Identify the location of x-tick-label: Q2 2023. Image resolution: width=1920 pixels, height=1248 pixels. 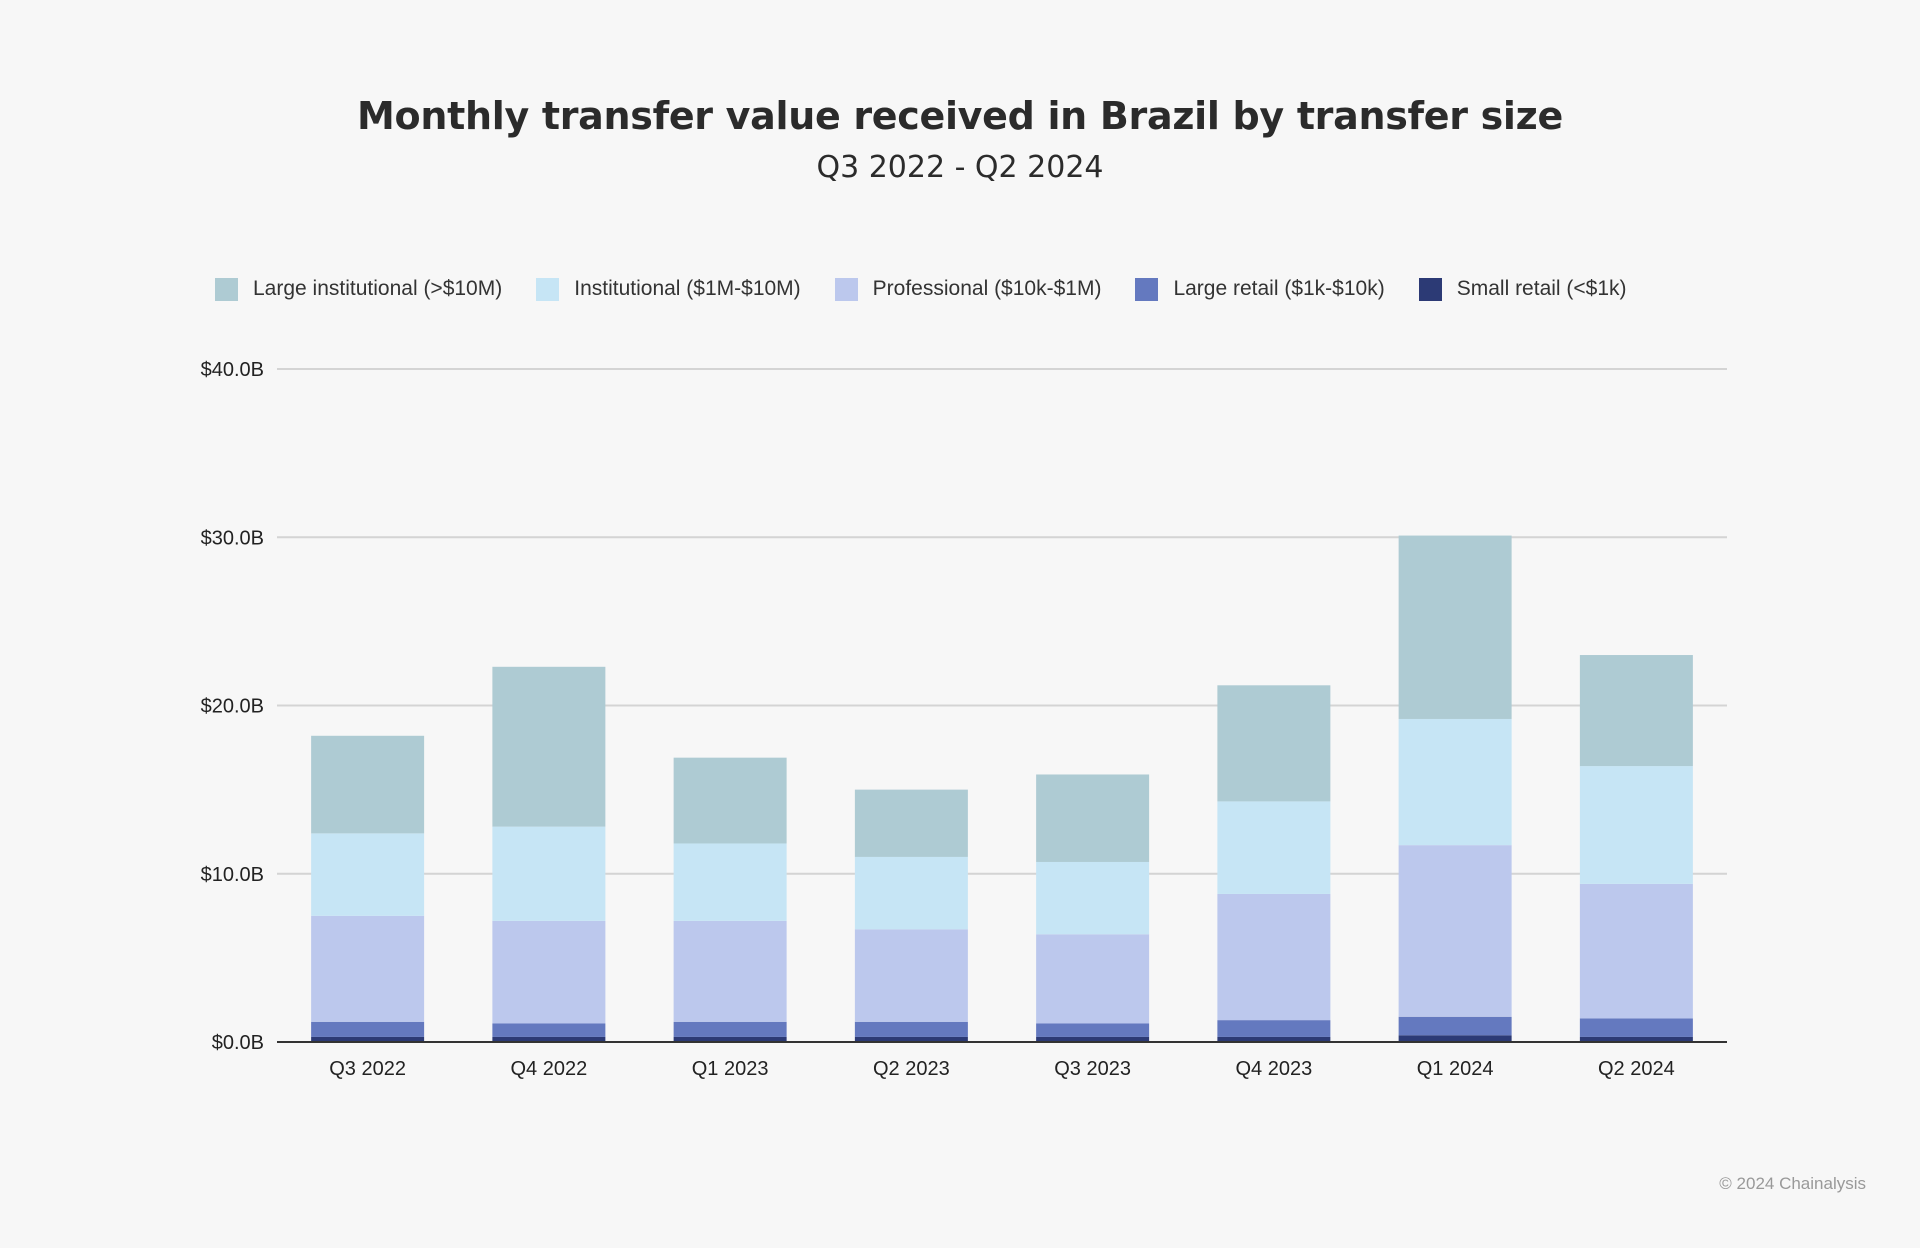
(911, 1069).